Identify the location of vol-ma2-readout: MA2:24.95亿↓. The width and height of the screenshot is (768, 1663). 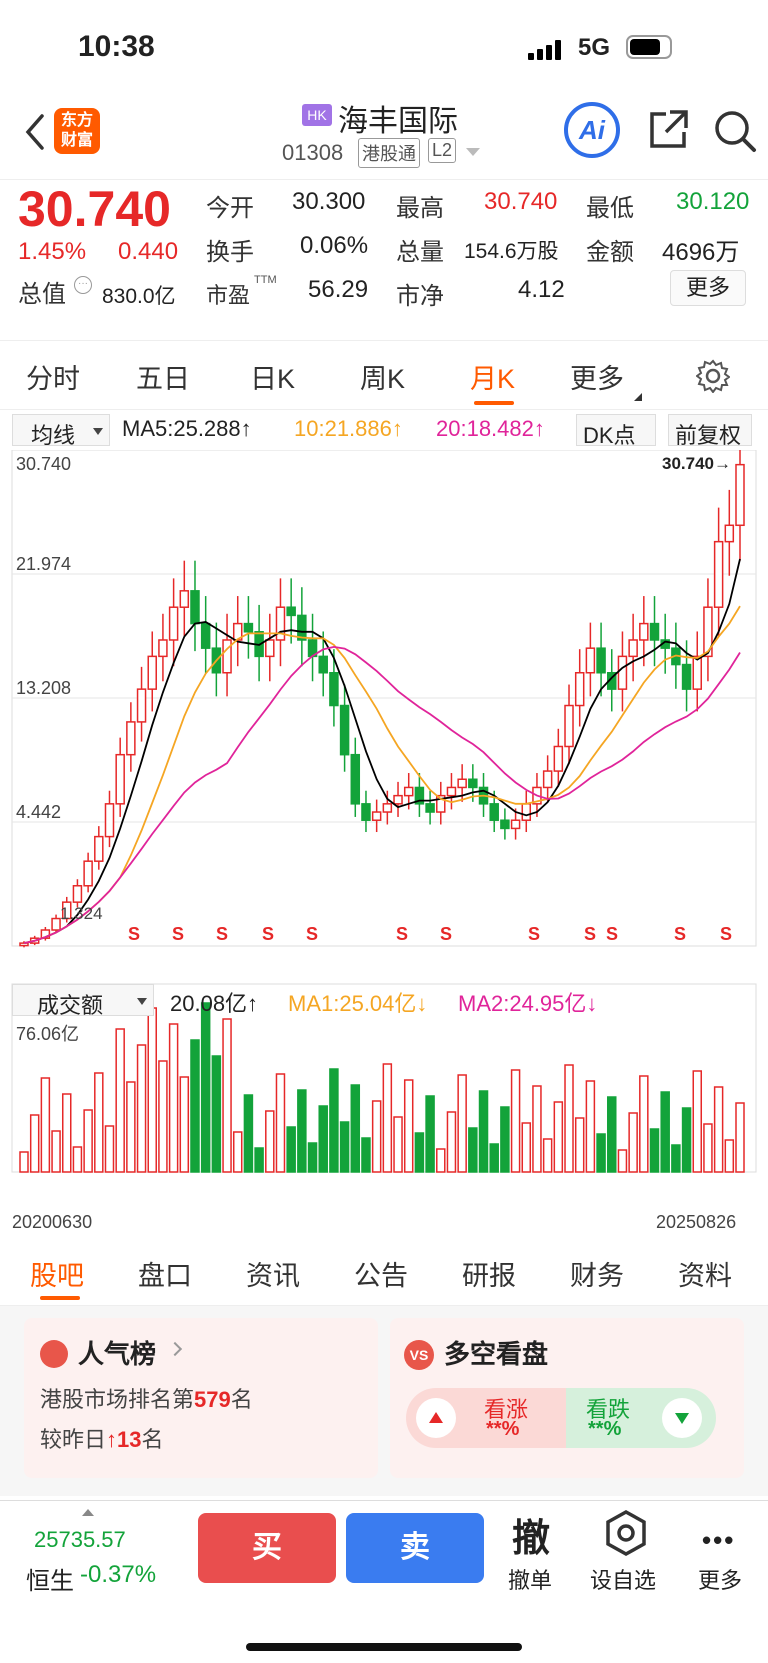
(528, 1003).